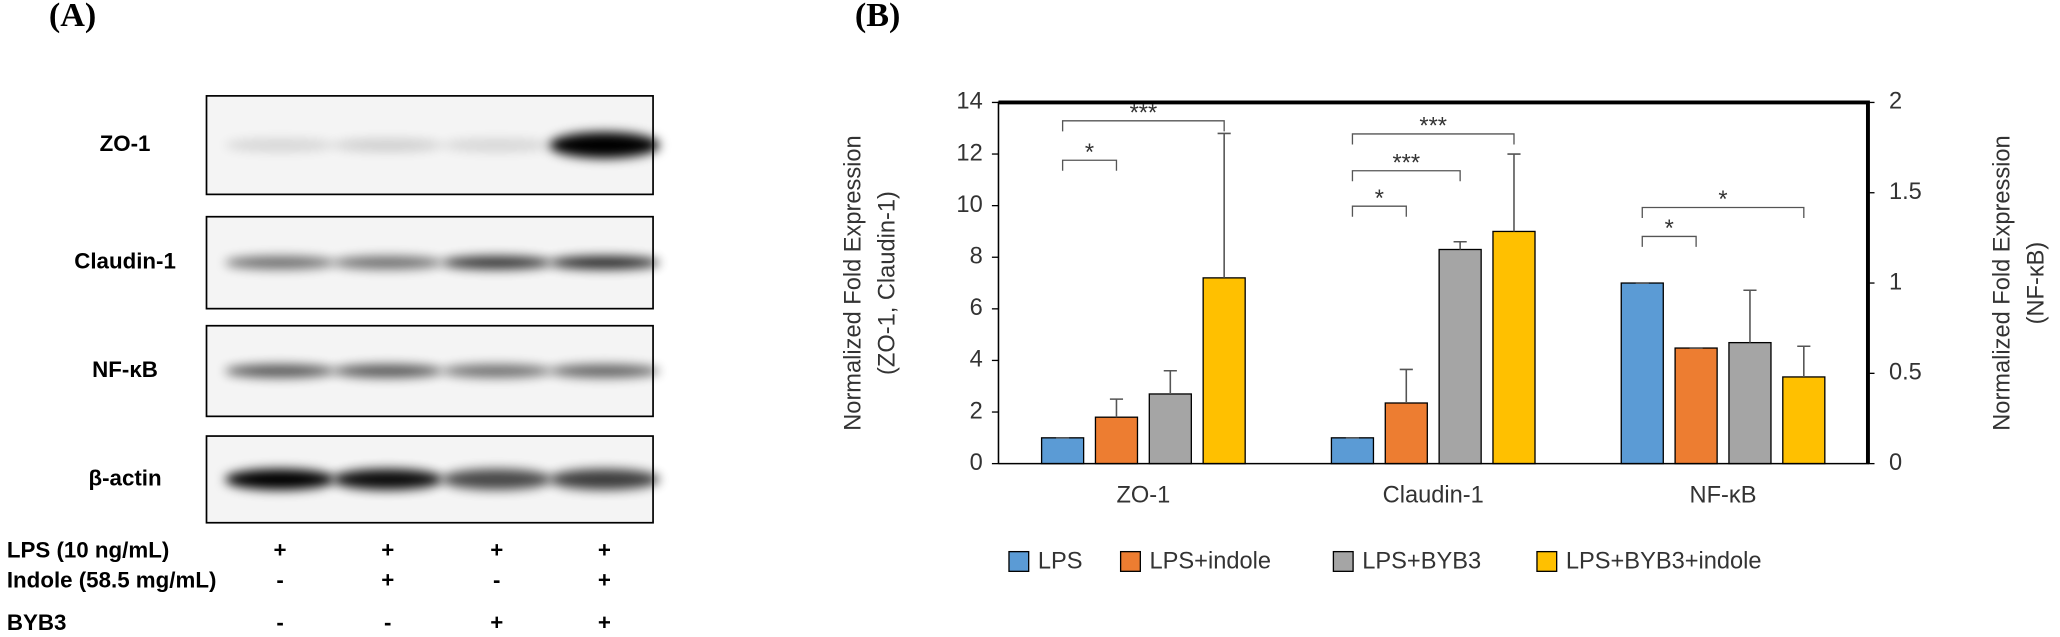  What do you see at coordinates (1060, 561) in the screenshot?
I see `legend-label: LPS` at bounding box center [1060, 561].